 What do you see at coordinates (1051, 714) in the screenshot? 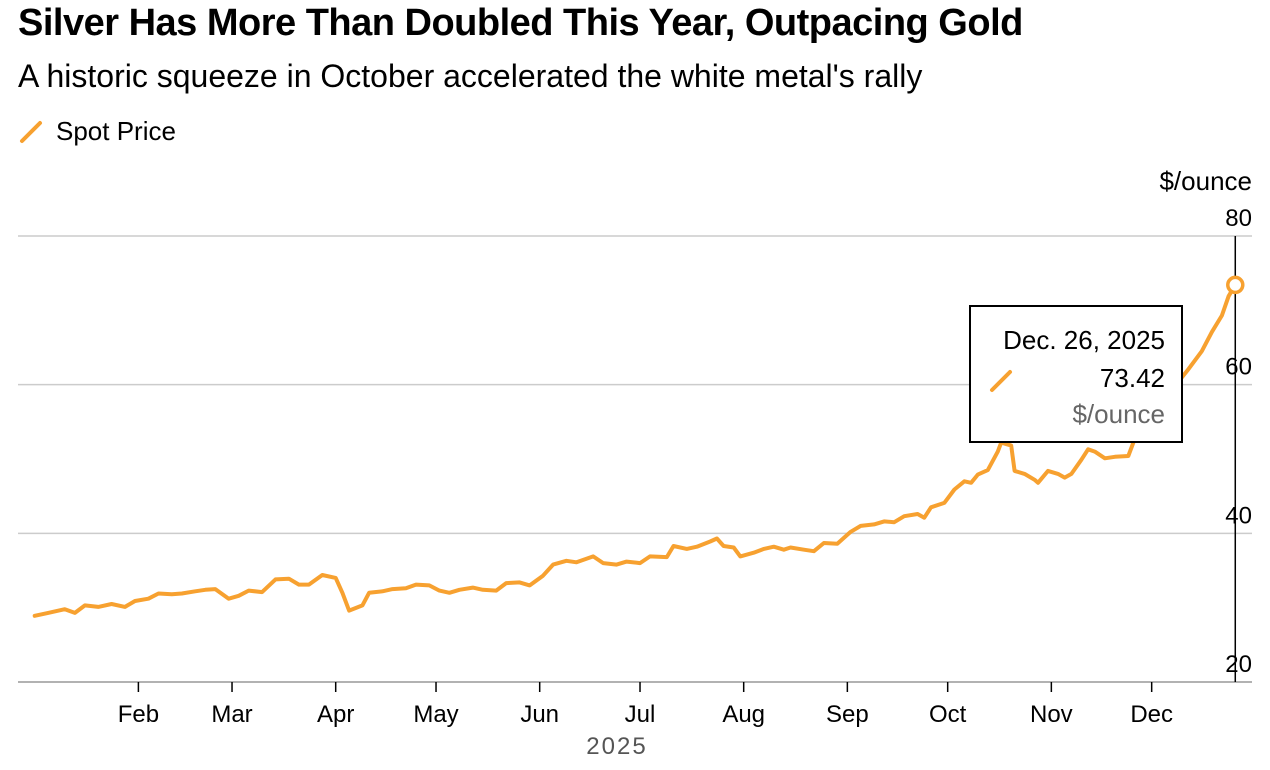
I see `x-tick-label: Nov` at bounding box center [1051, 714].